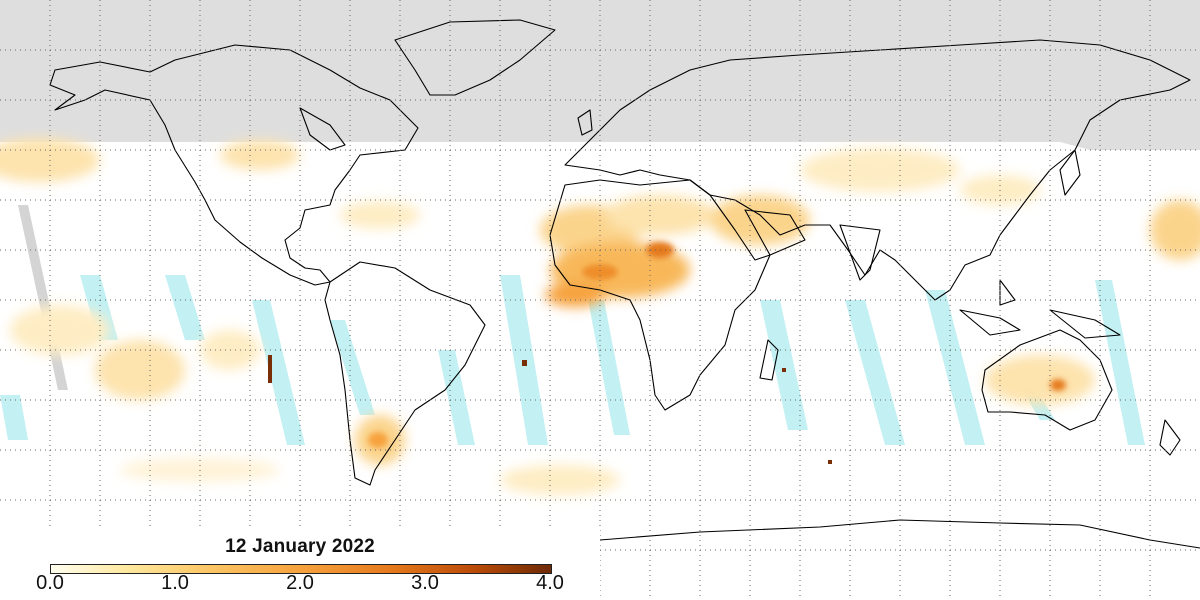  What do you see at coordinates (300, 583) in the screenshot?
I see `colorbar-tick: 2.0` at bounding box center [300, 583].